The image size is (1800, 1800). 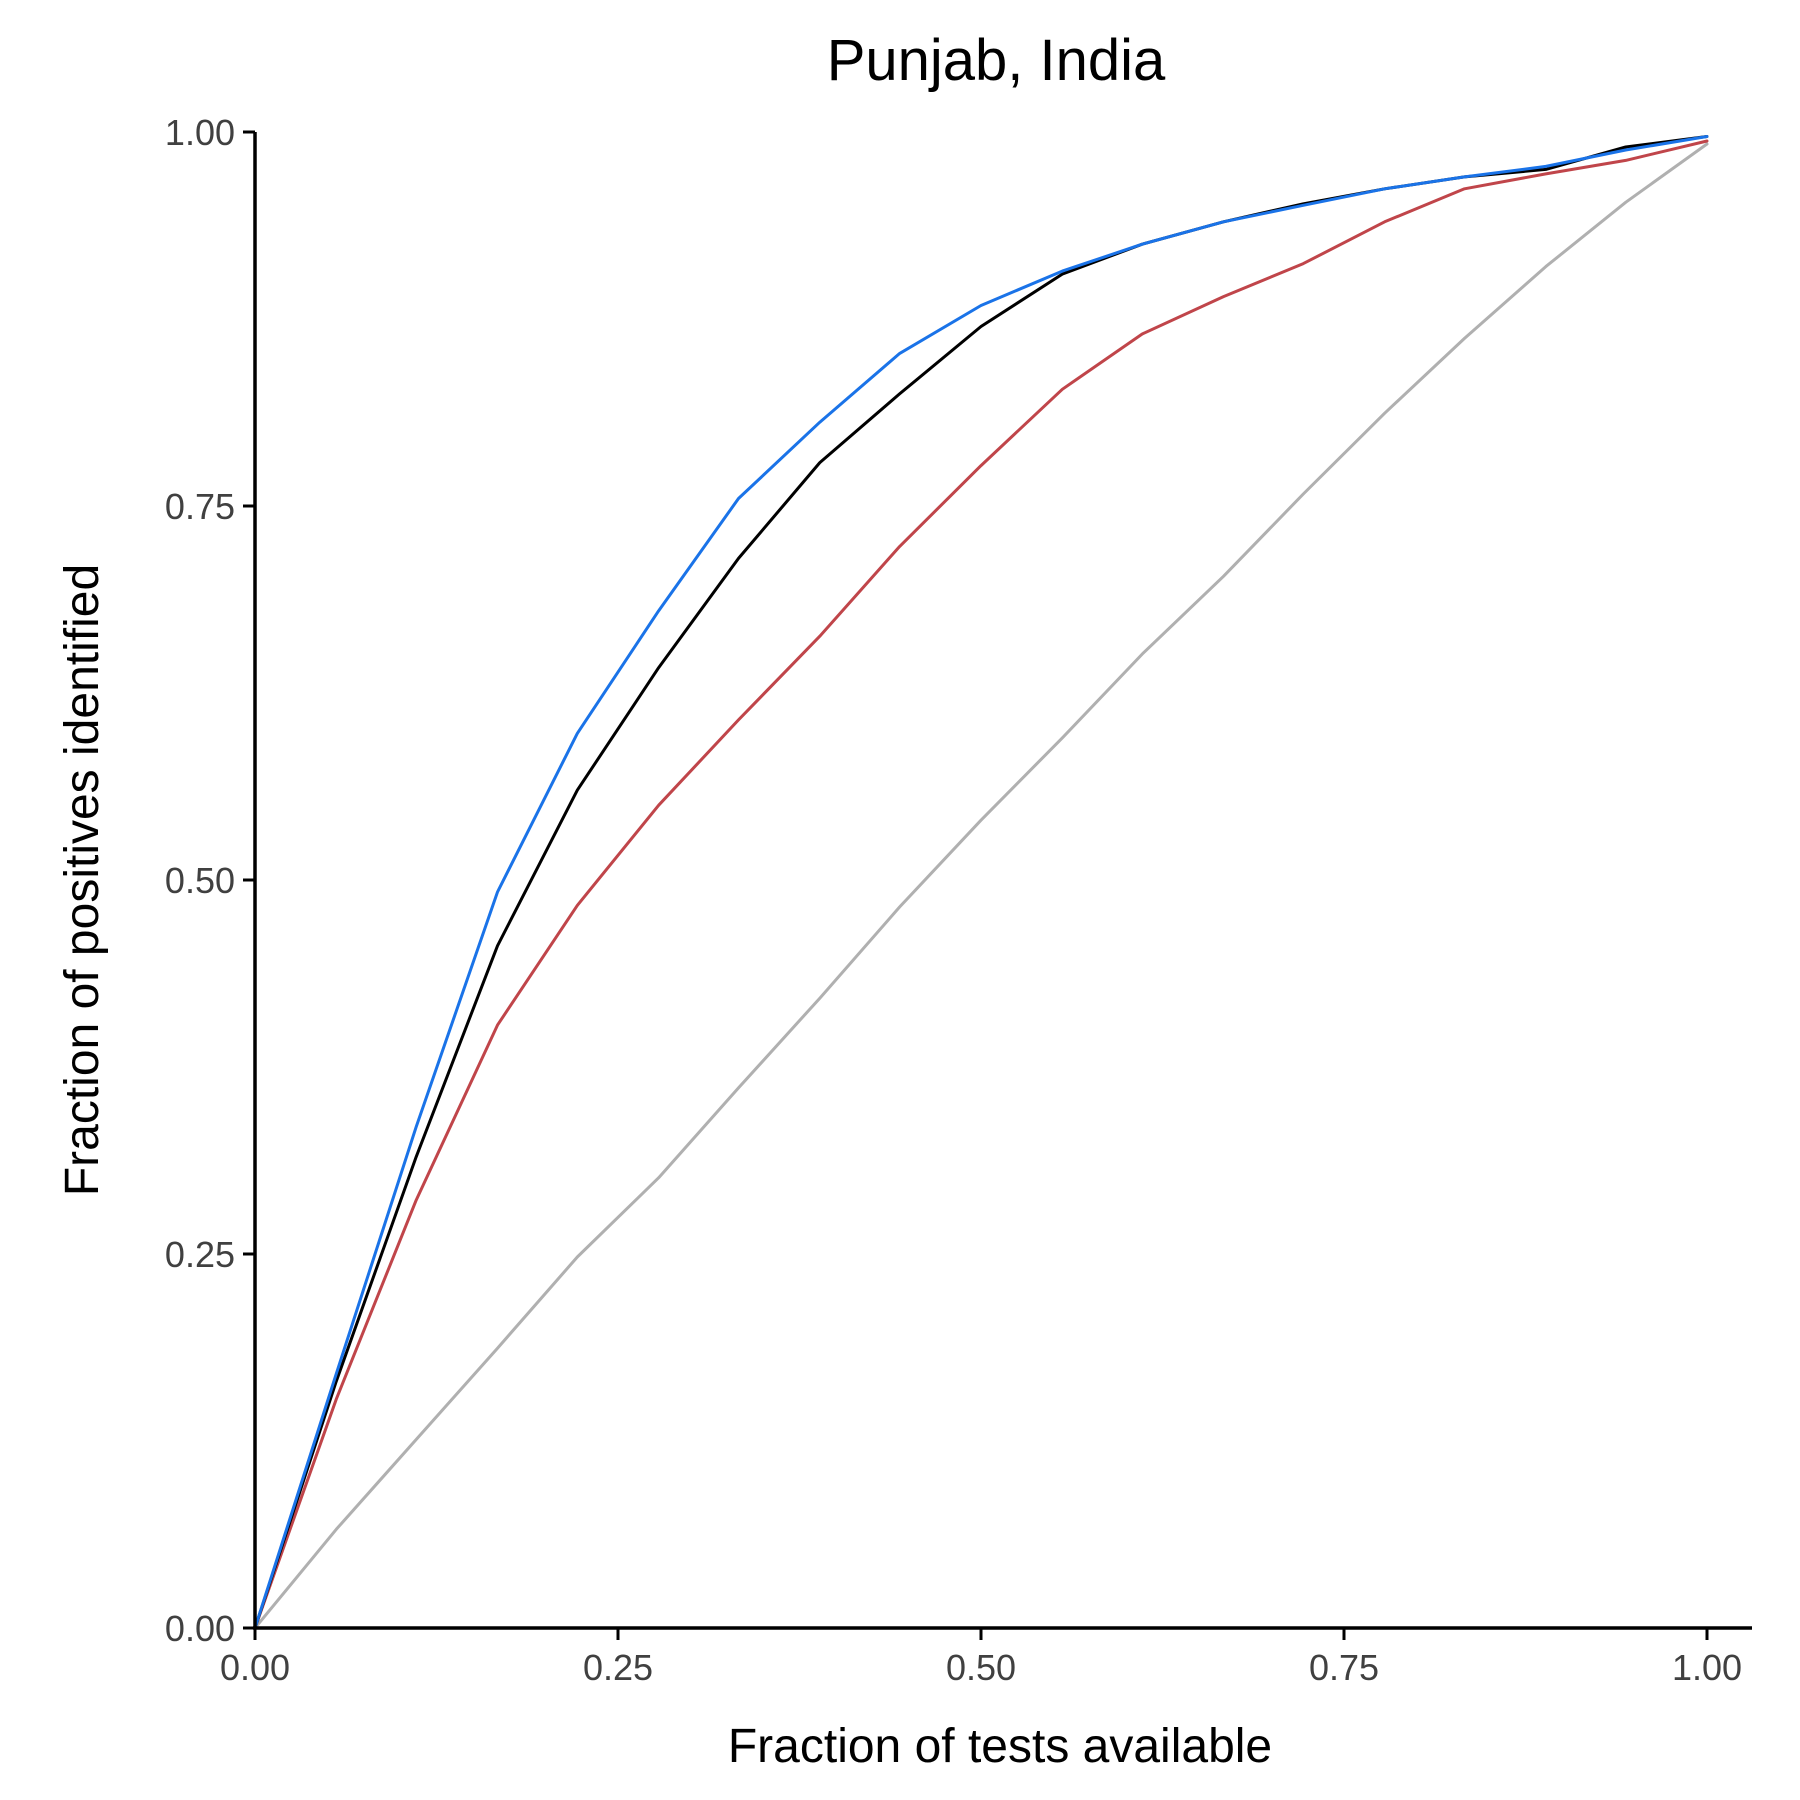 I want to click on x-tick-label: 0.75, so click(x=1344, y=1667).